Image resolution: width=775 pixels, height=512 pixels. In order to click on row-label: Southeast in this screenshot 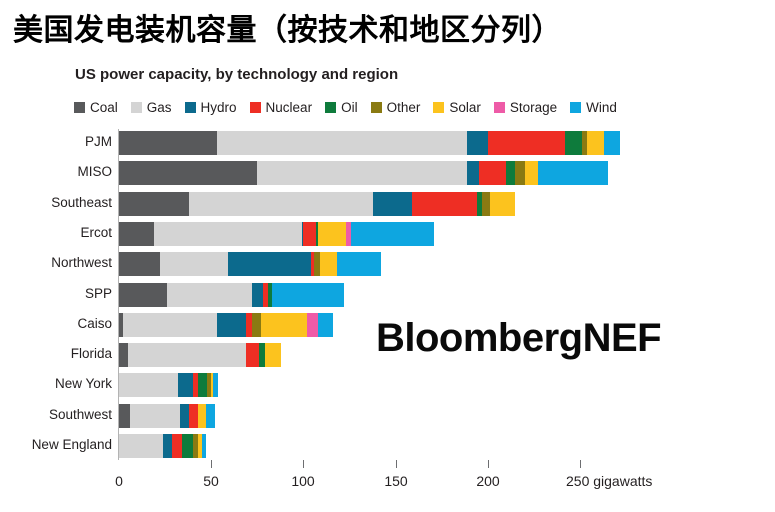, I will do `click(81, 202)`.